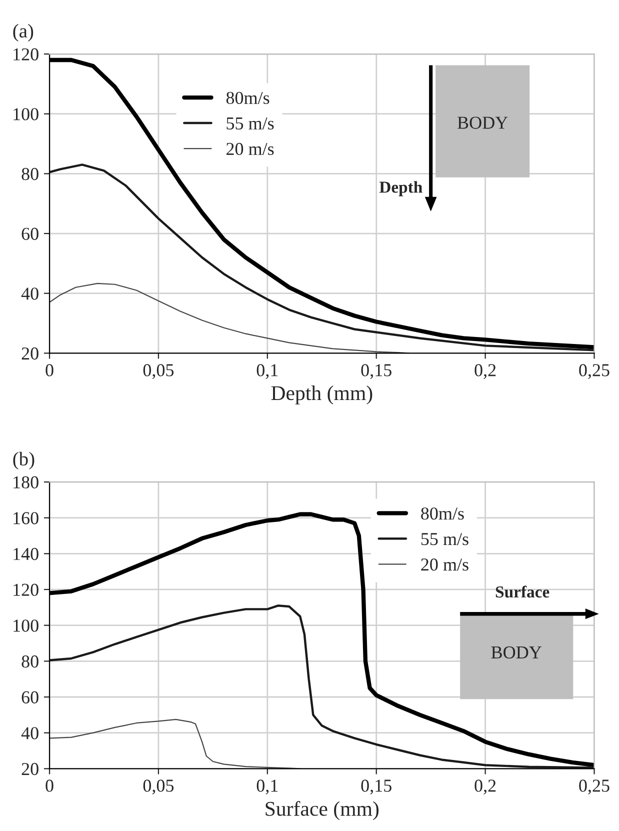 This screenshot has height=831, width=619. What do you see at coordinates (26, 518) in the screenshot?
I see `y-tick-label: 160` at bounding box center [26, 518].